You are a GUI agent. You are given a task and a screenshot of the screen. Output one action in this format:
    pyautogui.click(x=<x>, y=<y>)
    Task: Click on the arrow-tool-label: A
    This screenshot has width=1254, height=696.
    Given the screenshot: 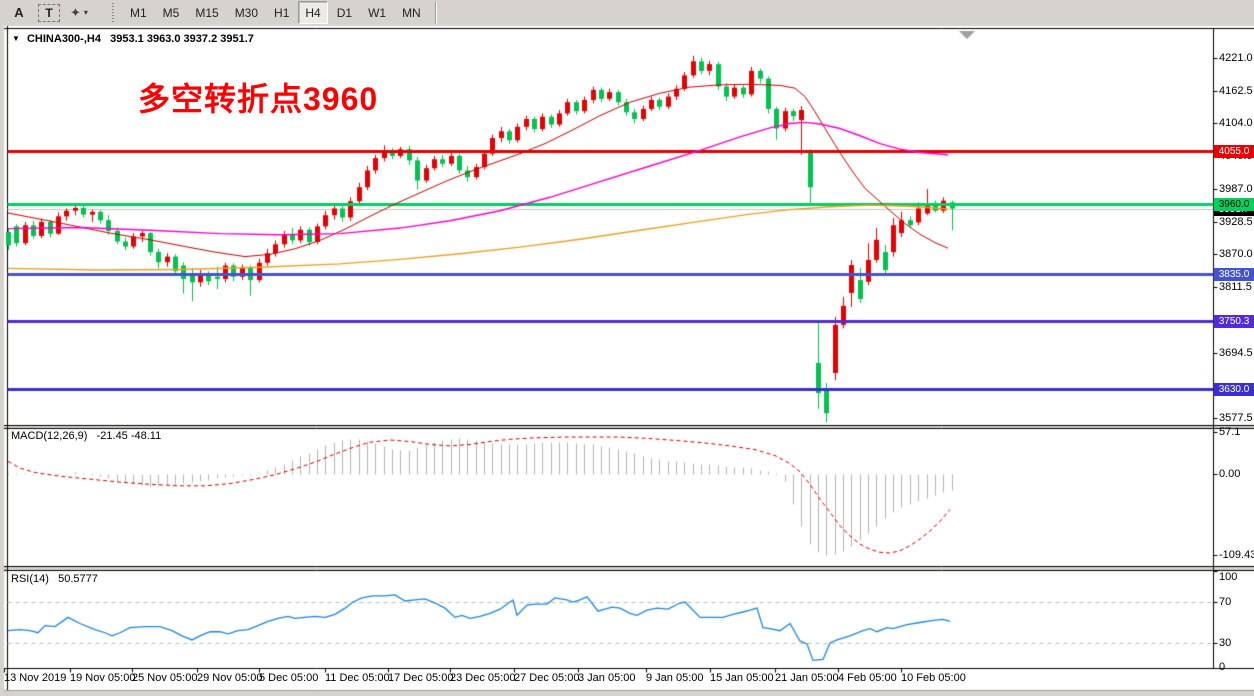 What is the action you would take?
    pyautogui.click(x=19, y=12)
    